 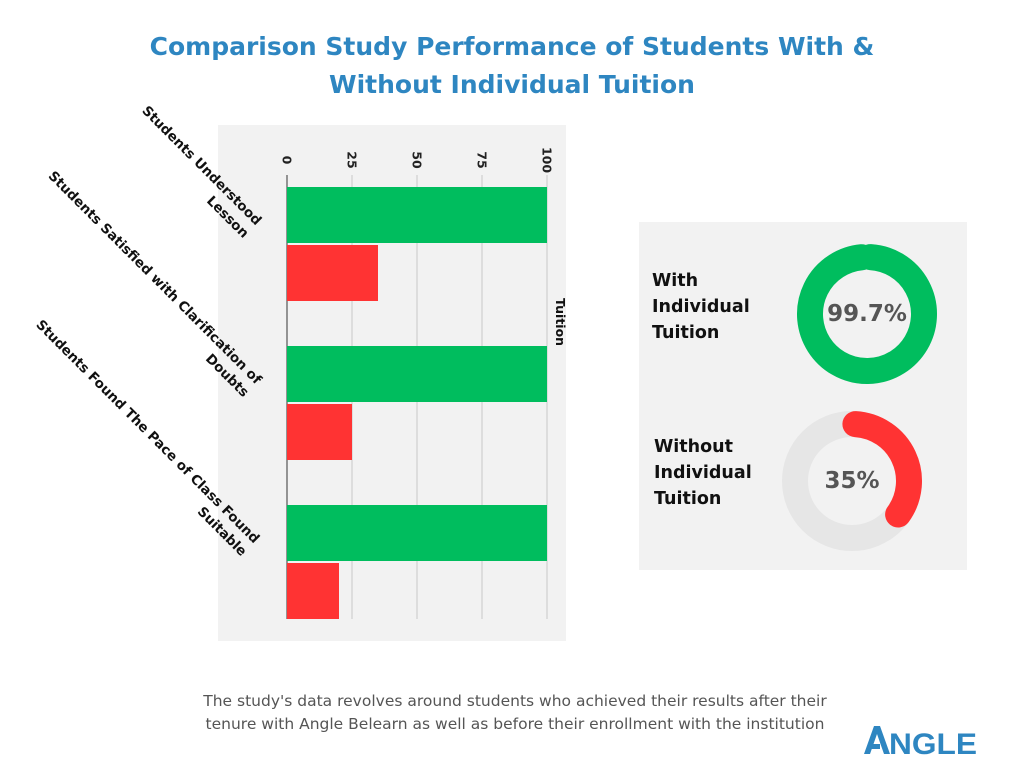 I want to click on legend-without-line-2: Tuition, so click(x=559, y=322).